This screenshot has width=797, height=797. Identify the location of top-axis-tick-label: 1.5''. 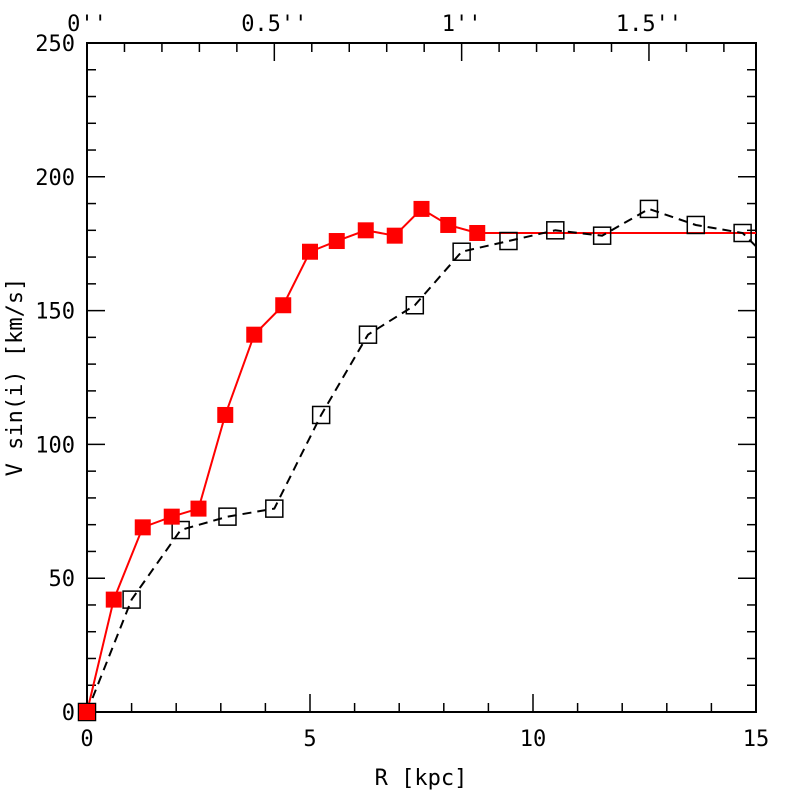
(649, 24).